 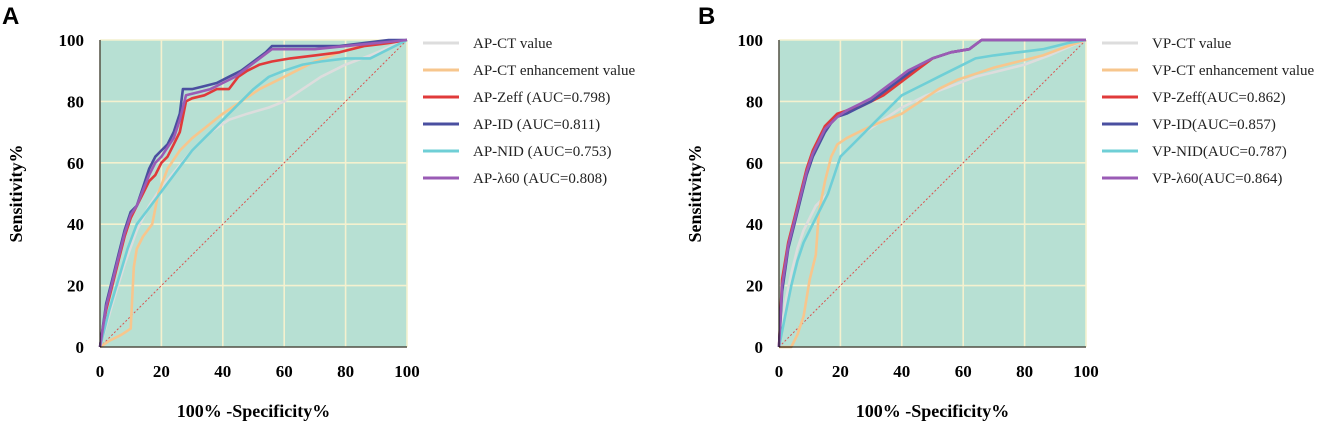 I want to click on panel-b-x-axis-title: 100% -Specificity%, so click(x=932, y=411).